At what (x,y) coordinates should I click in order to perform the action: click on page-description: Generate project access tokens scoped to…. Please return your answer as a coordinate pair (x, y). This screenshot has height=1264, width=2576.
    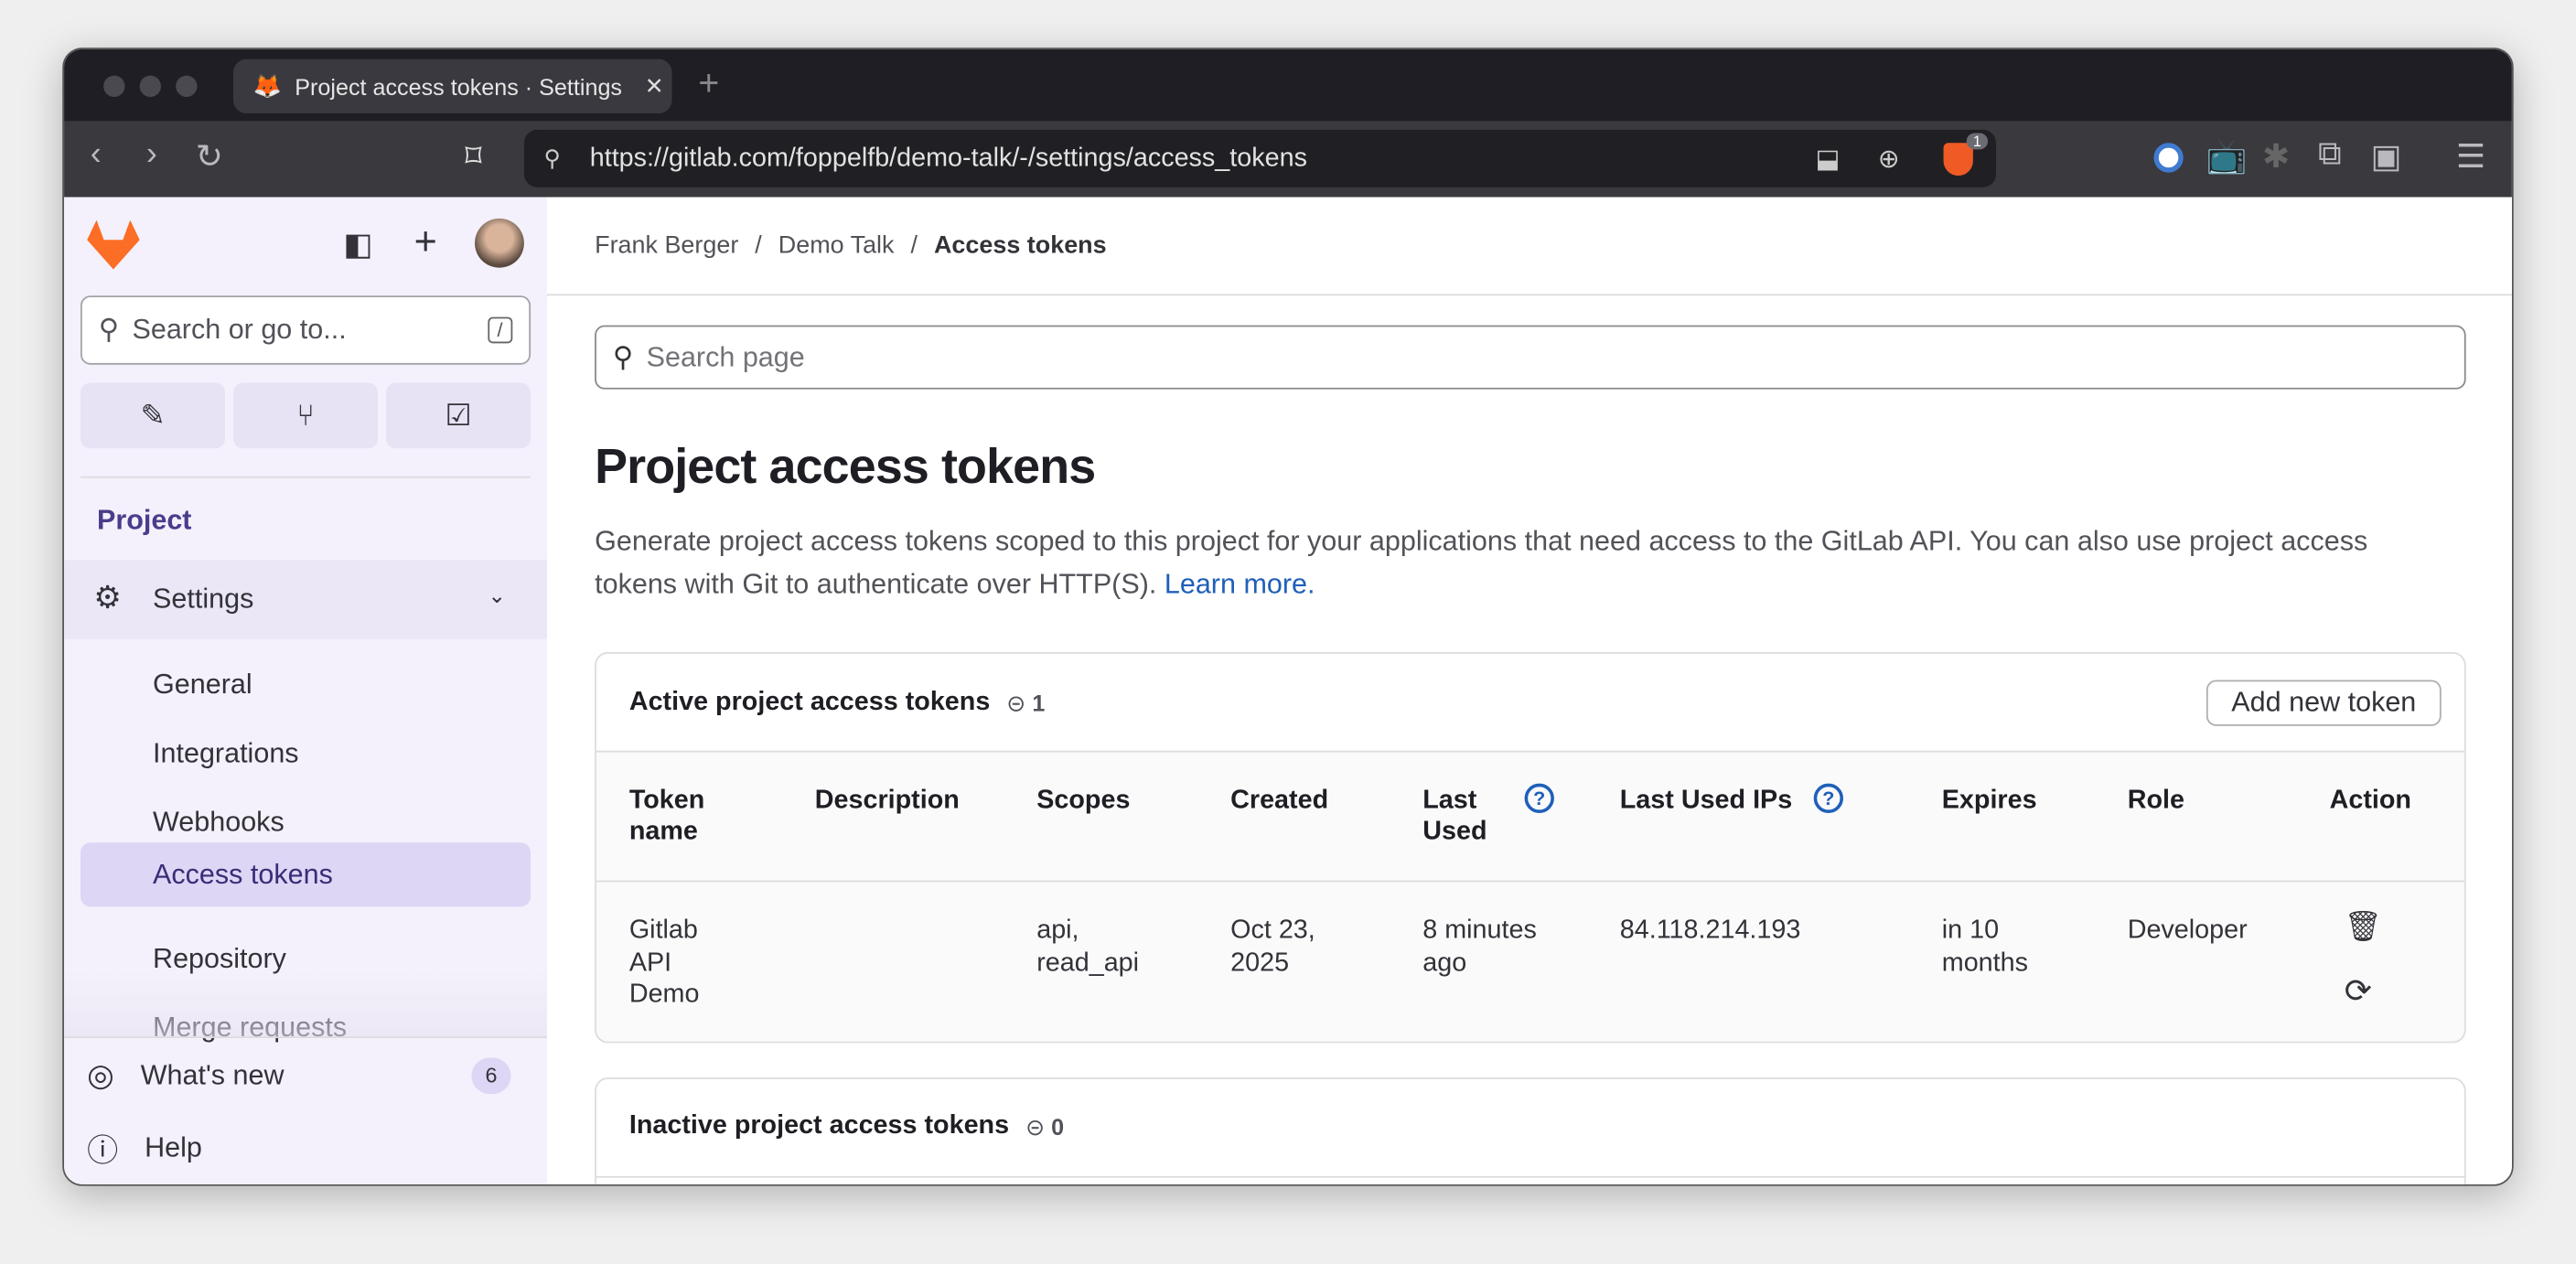
    Looking at the image, I should click on (1523, 562).